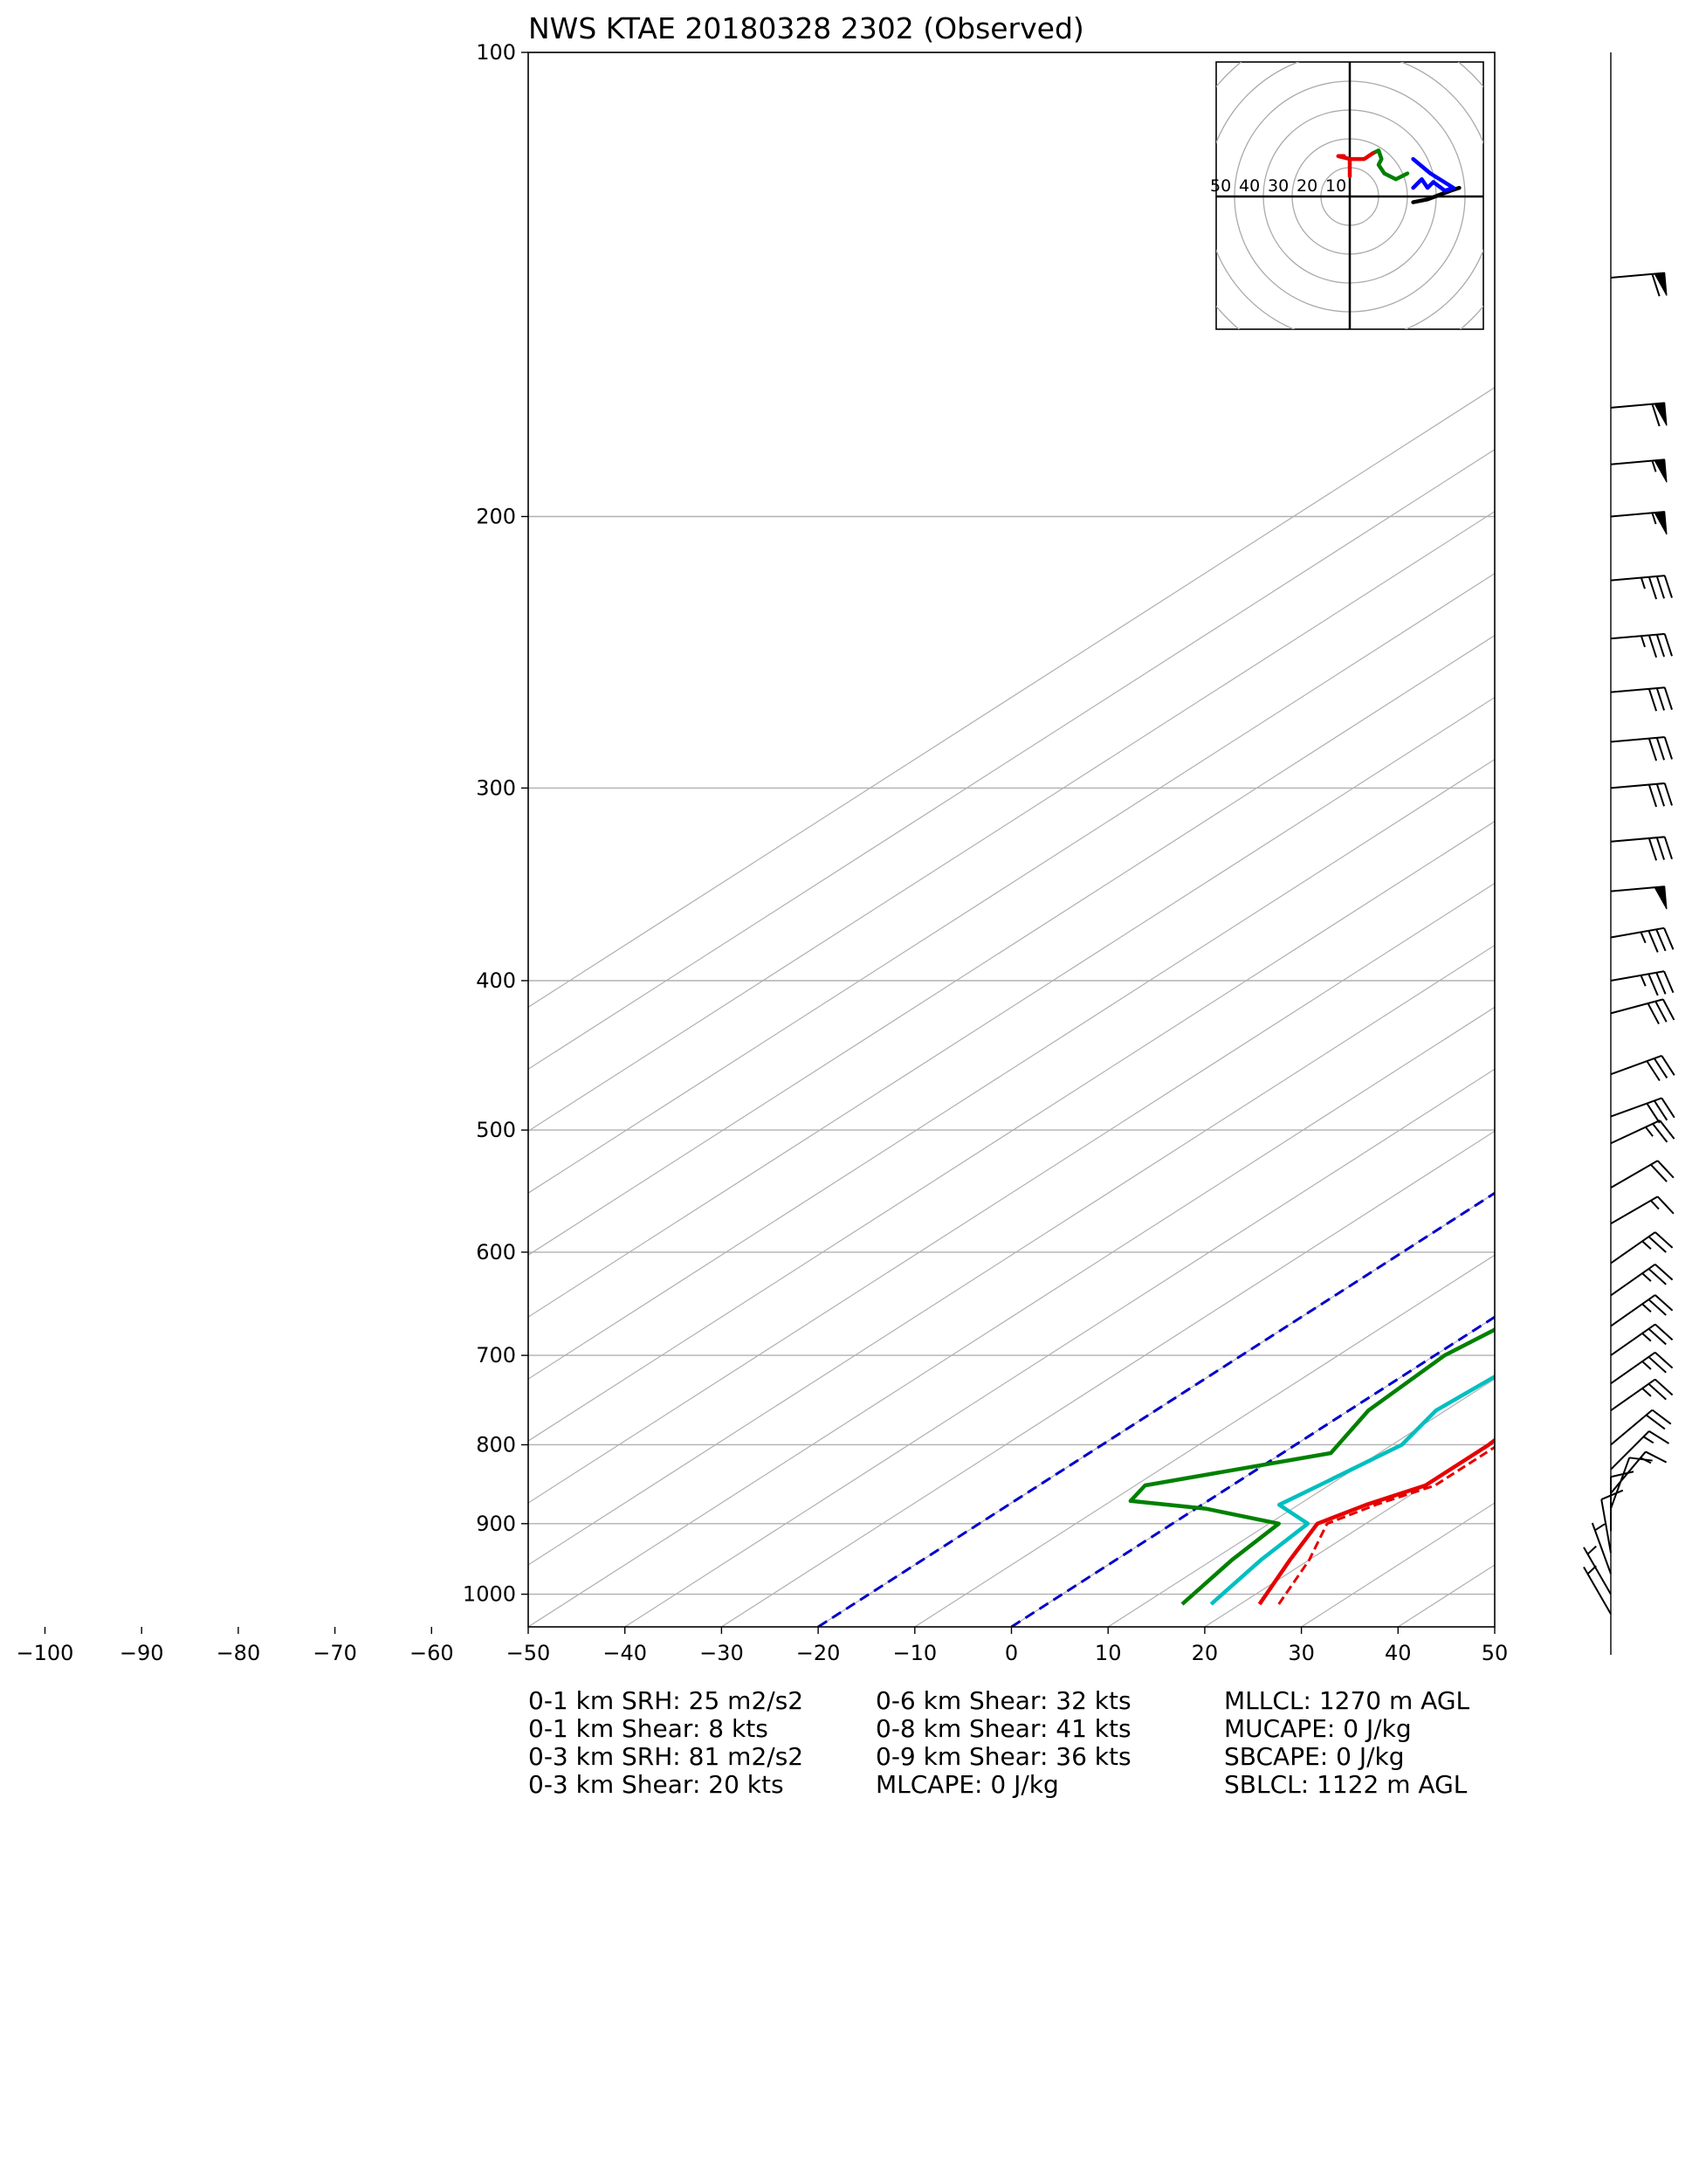 The height and width of the screenshot is (2184, 1699). Describe the element at coordinates (1205, 1653) in the screenshot. I see `temperature-tick-label: 20` at that location.